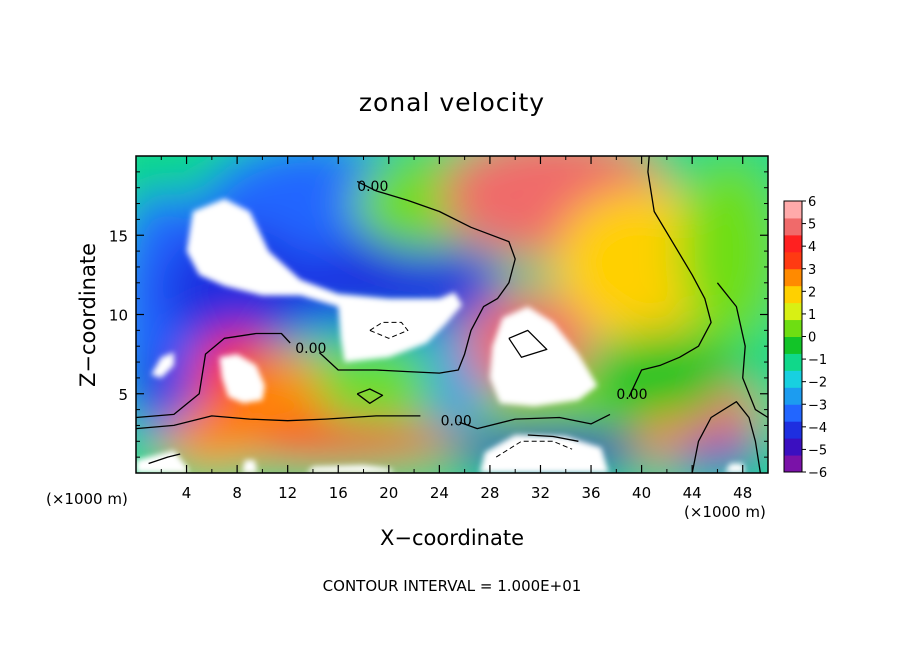  What do you see at coordinates (725, 512) in the screenshot?
I see `x-unit-label-right: (×1000 m)` at bounding box center [725, 512].